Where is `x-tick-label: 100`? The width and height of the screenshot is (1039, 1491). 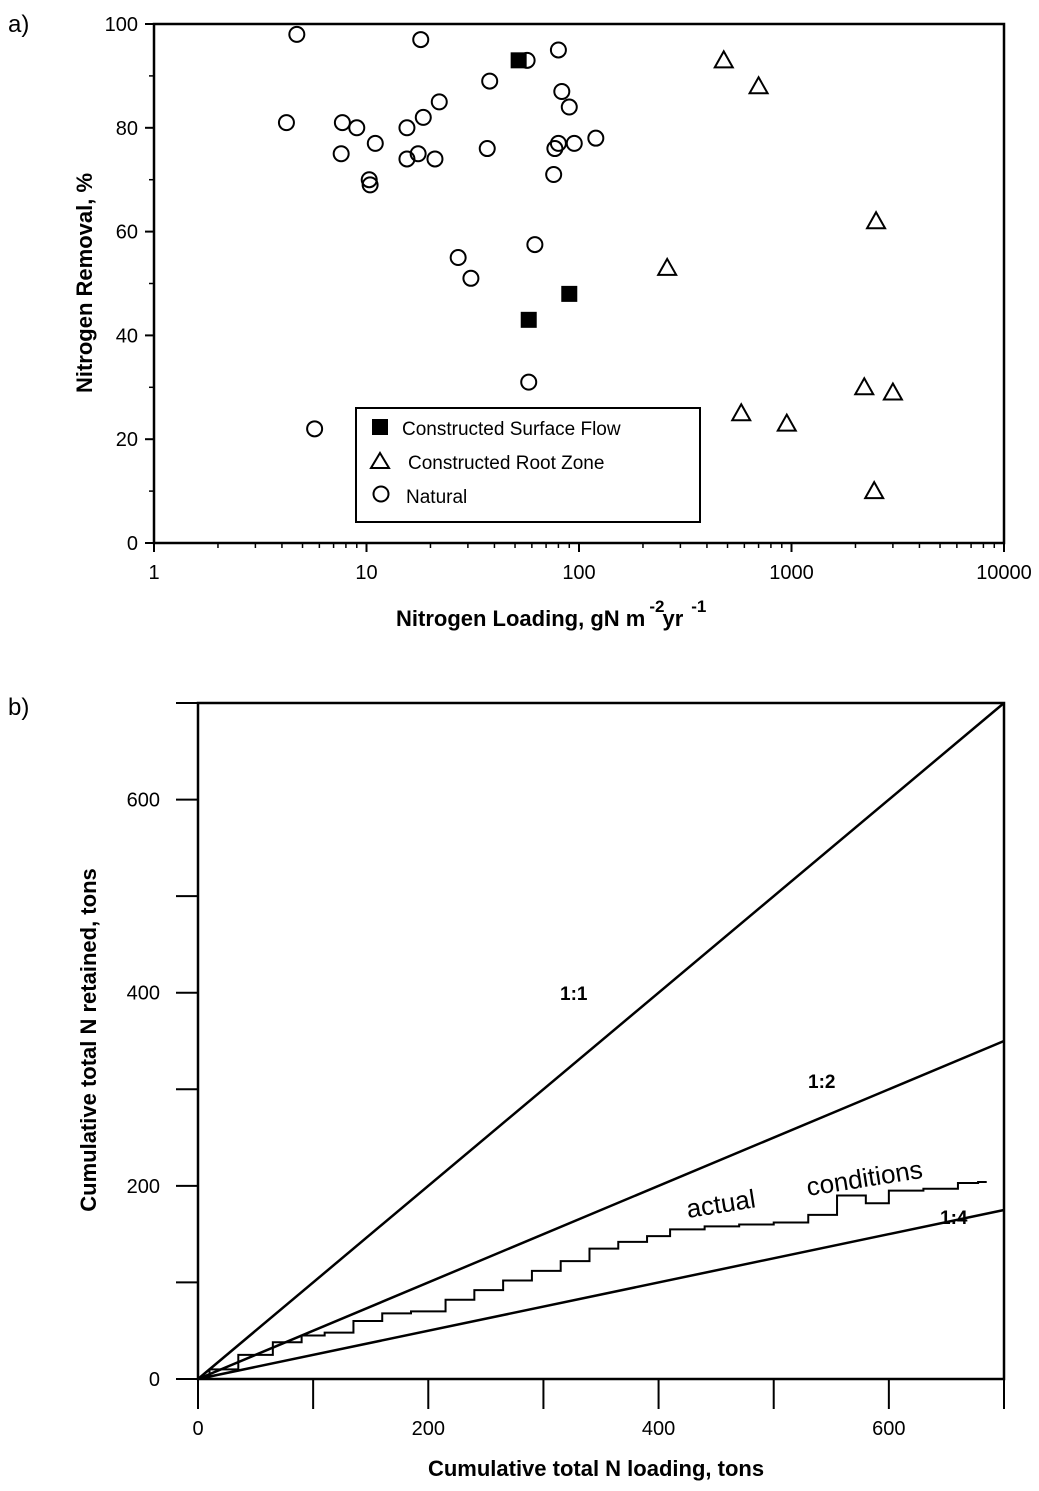
x-tick-label: 100 is located at coordinates (578, 573).